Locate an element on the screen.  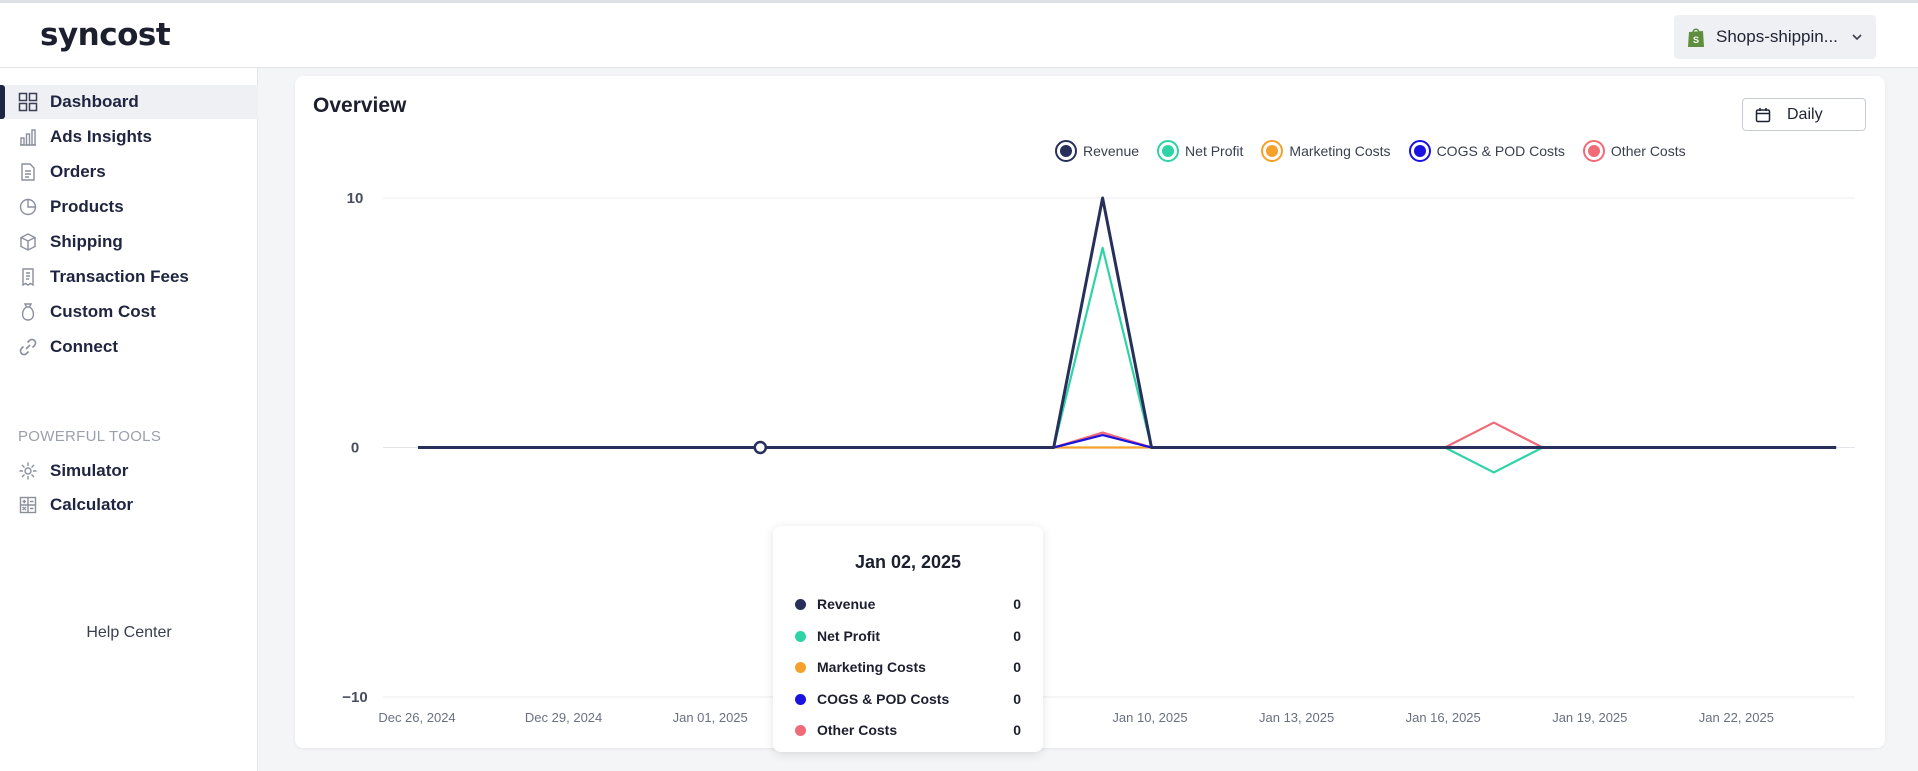
shopify-bag-icon: S is located at coordinates (1696, 37).